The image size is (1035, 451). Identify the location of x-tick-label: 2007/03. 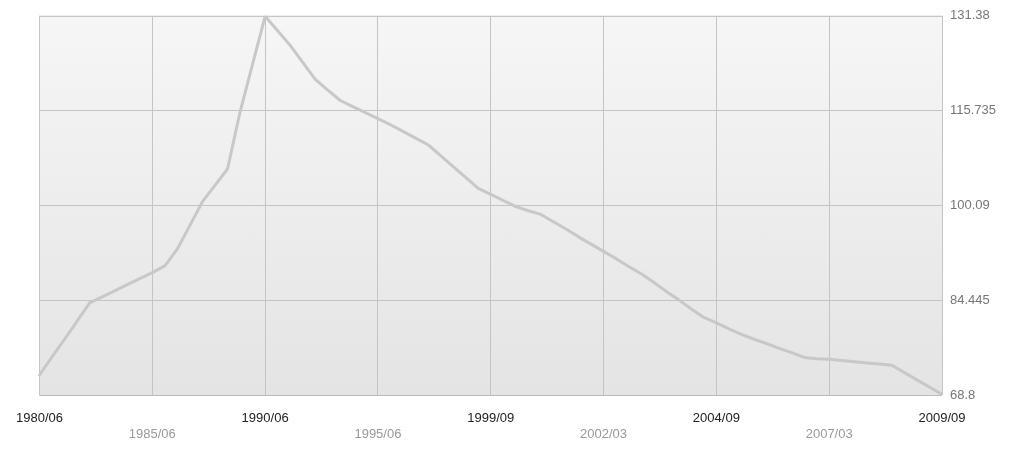
(829, 433).